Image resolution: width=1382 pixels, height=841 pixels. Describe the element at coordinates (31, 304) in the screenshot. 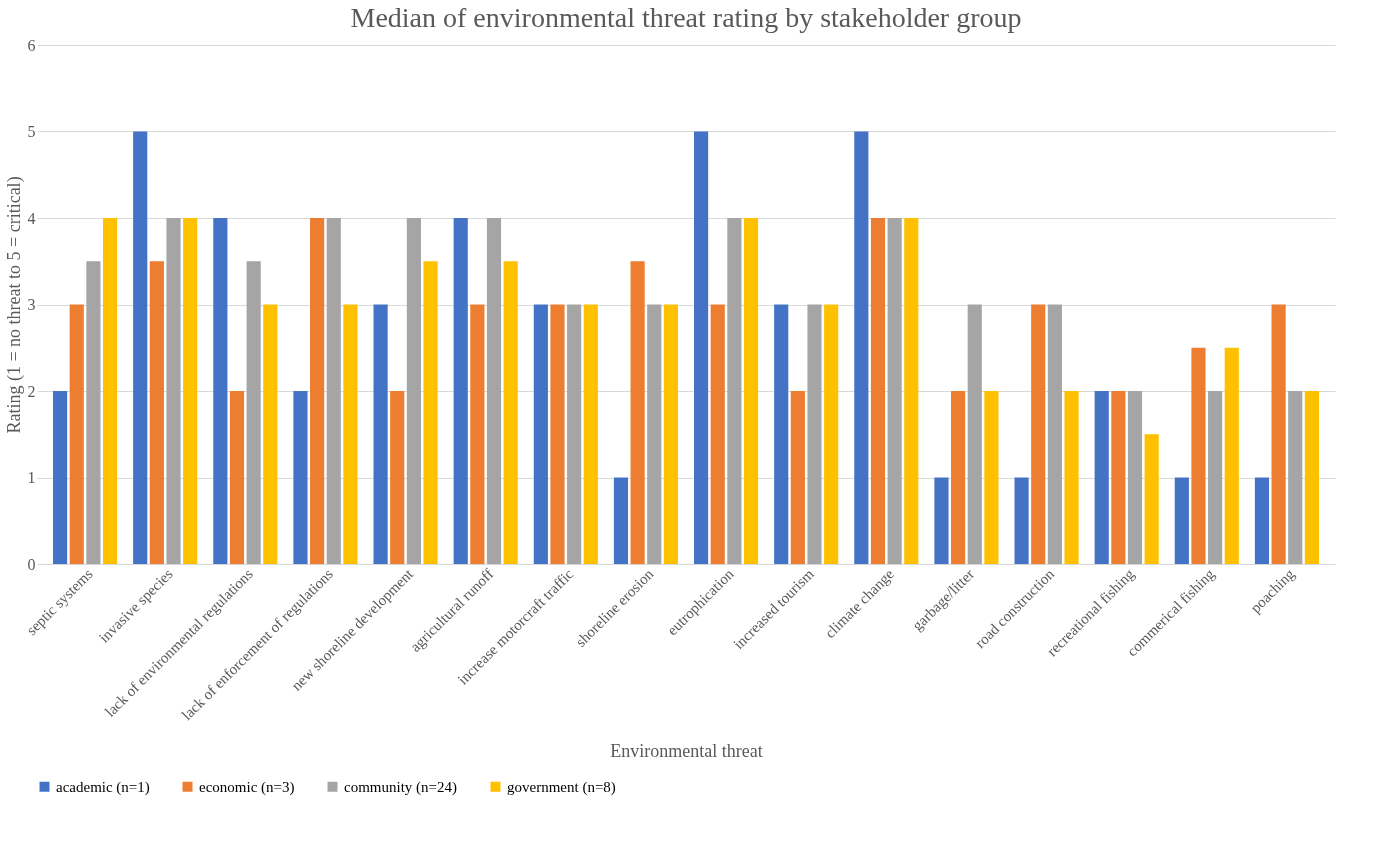

I see `y-tick-label: 3` at that location.